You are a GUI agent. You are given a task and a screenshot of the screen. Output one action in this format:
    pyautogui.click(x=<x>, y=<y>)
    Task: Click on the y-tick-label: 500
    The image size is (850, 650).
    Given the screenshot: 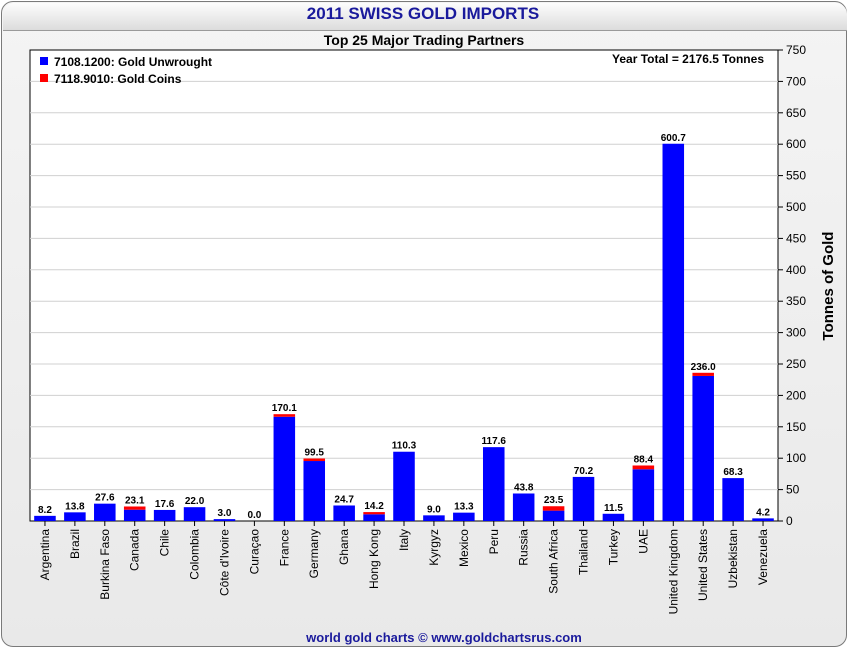 What is the action you would take?
    pyautogui.click(x=796, y=207)
    